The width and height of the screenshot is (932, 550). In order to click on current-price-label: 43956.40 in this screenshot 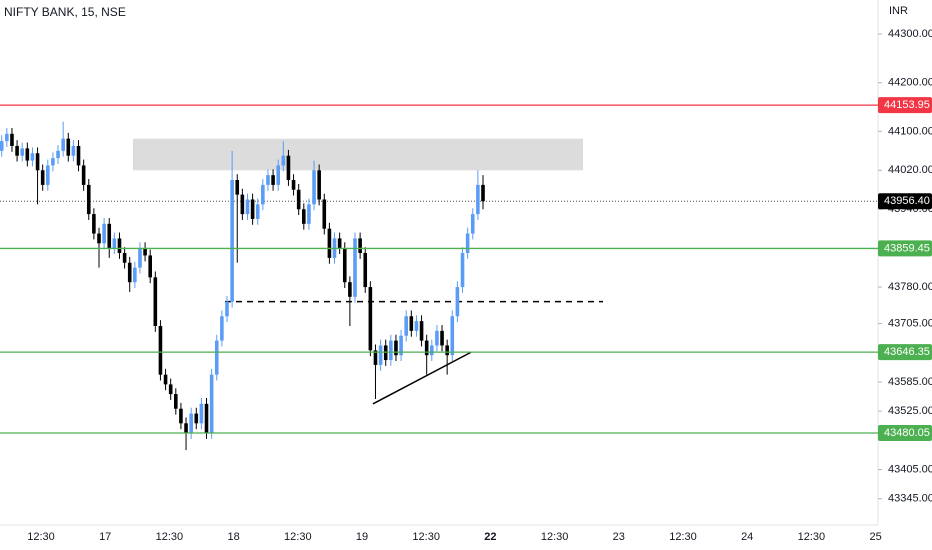, I will do `click(907, 201)`.